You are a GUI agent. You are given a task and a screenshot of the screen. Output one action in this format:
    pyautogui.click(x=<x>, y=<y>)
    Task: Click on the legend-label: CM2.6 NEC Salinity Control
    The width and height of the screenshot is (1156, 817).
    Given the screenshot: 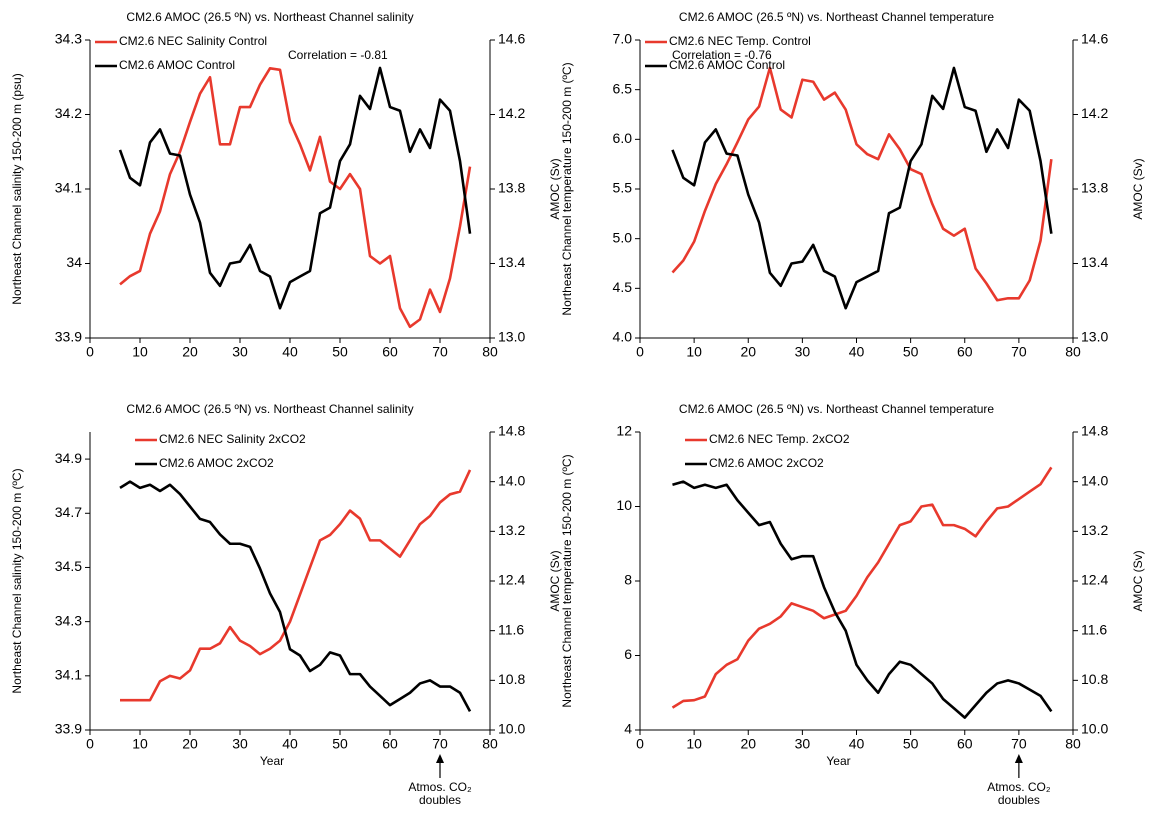 What is the action you would take?
    pyautogui.click(x=193, y=41)
    